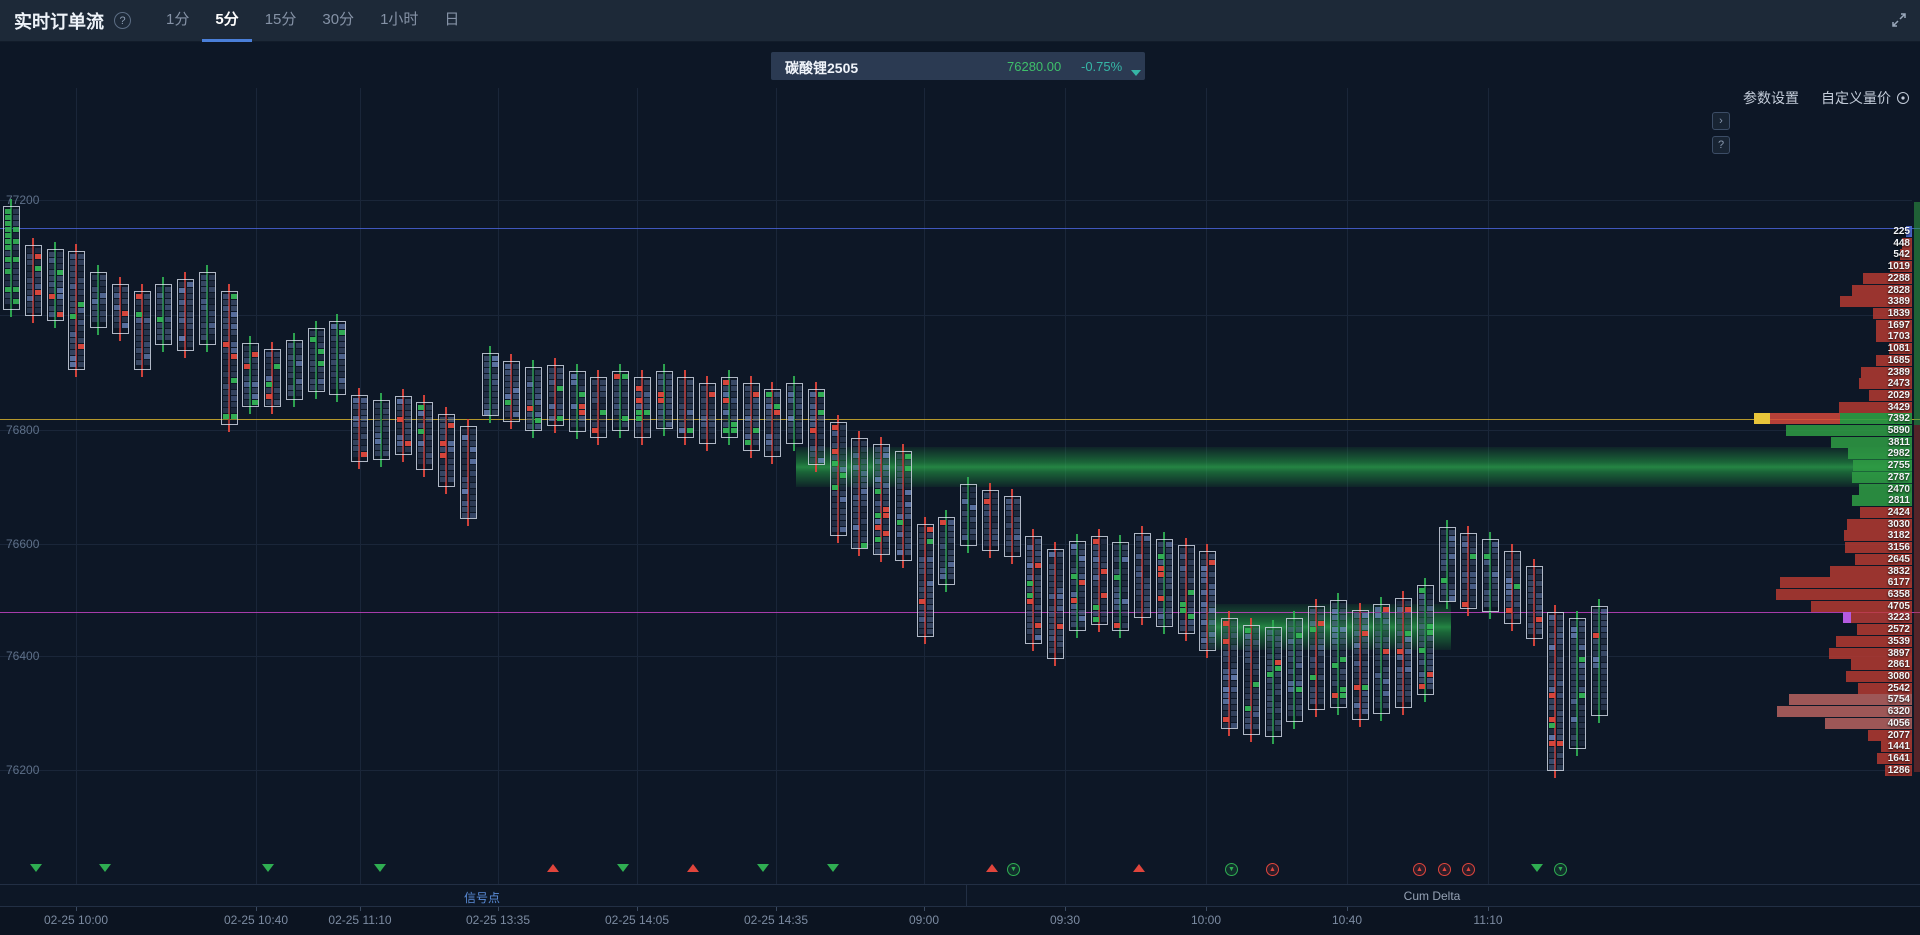  Describe the element at coordinates (452, 19) in the screenshot. I see `interval-tab-日: 日` at that location.